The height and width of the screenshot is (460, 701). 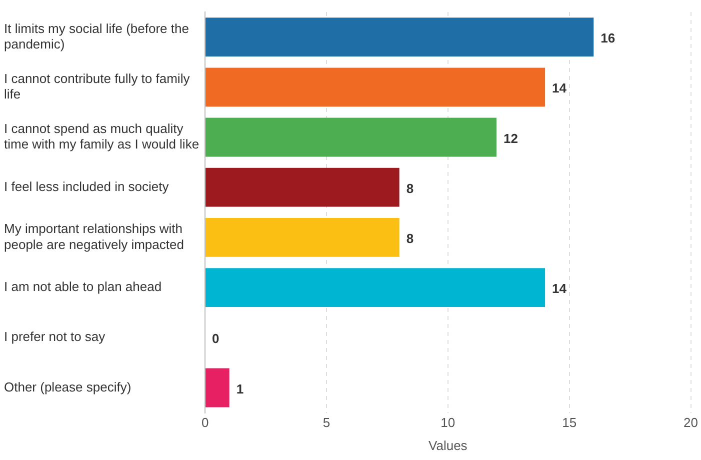 I want to click on y-tick-label: I cannot spend as much quality time with my family as I would like, so click(x=102, y=136).